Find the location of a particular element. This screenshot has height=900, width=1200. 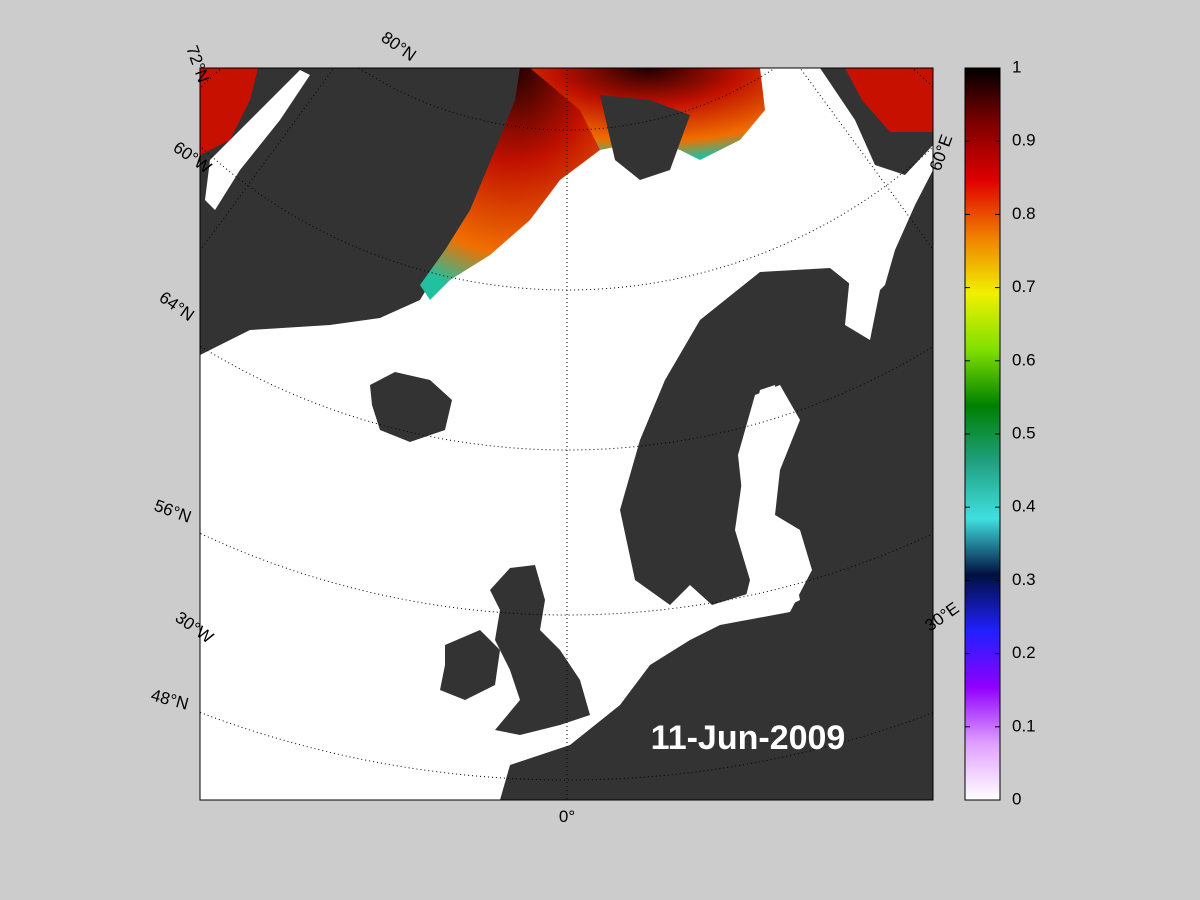

colorbar-tick-label: 0.8 is located at coordinates (1024, 213).